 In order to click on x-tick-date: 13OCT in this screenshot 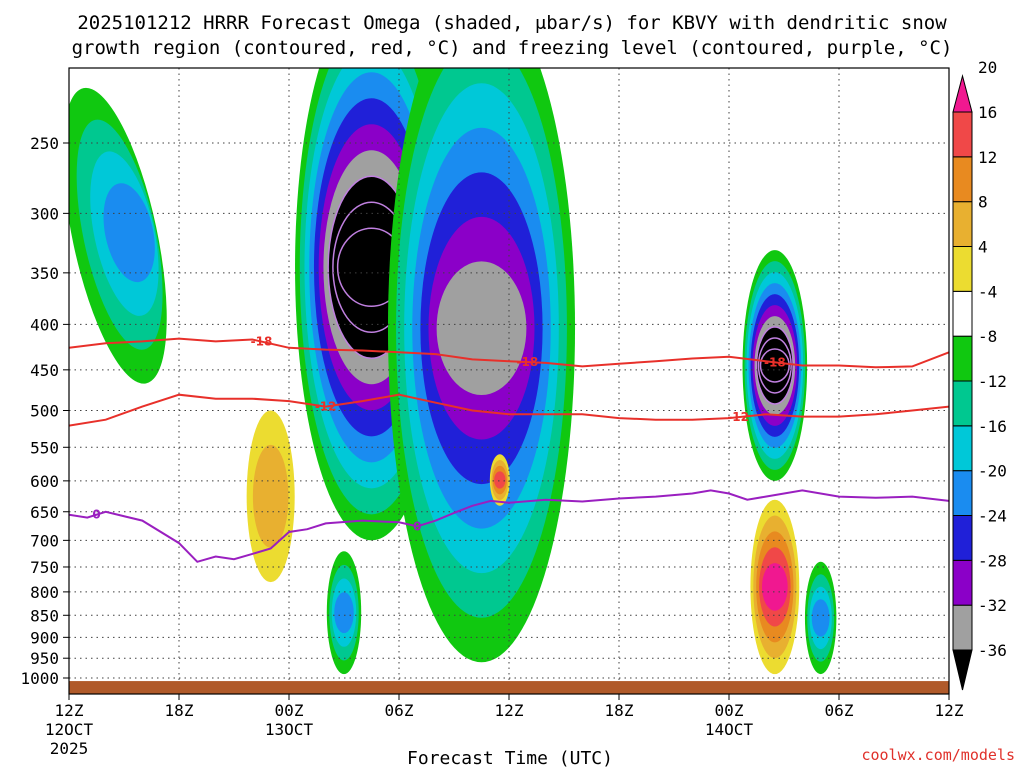, I will do `click(289, 729)`.